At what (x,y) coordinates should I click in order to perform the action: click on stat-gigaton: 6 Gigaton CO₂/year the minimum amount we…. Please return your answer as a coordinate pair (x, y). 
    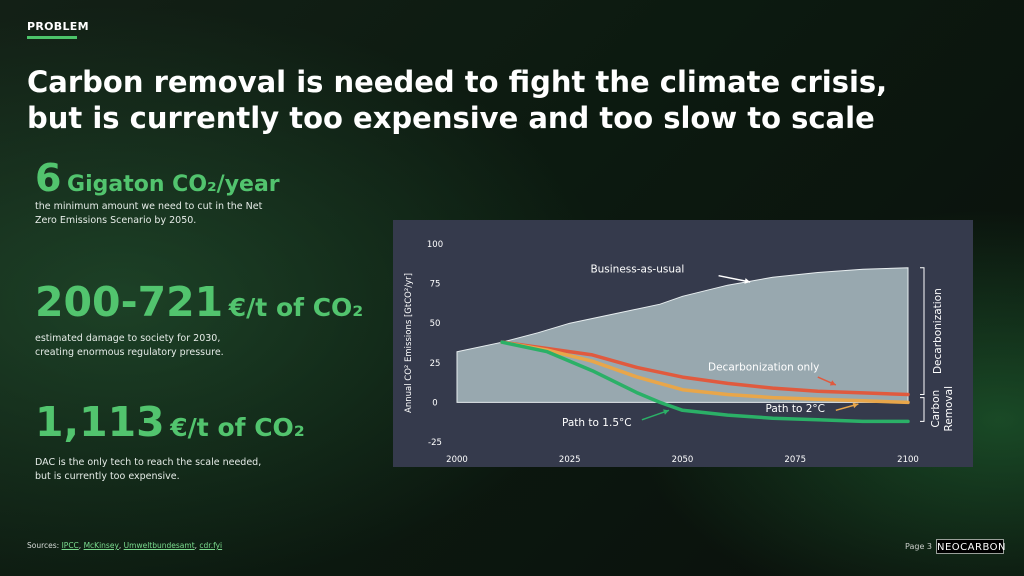
    Looking at the image, I should click on (160, 192).